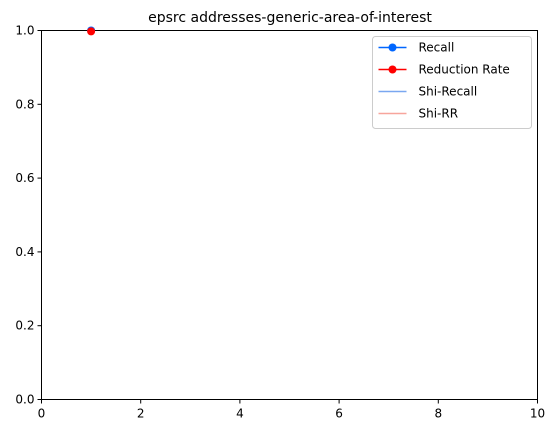  I want to click on x-tick-label: 6, so click(339, 414).